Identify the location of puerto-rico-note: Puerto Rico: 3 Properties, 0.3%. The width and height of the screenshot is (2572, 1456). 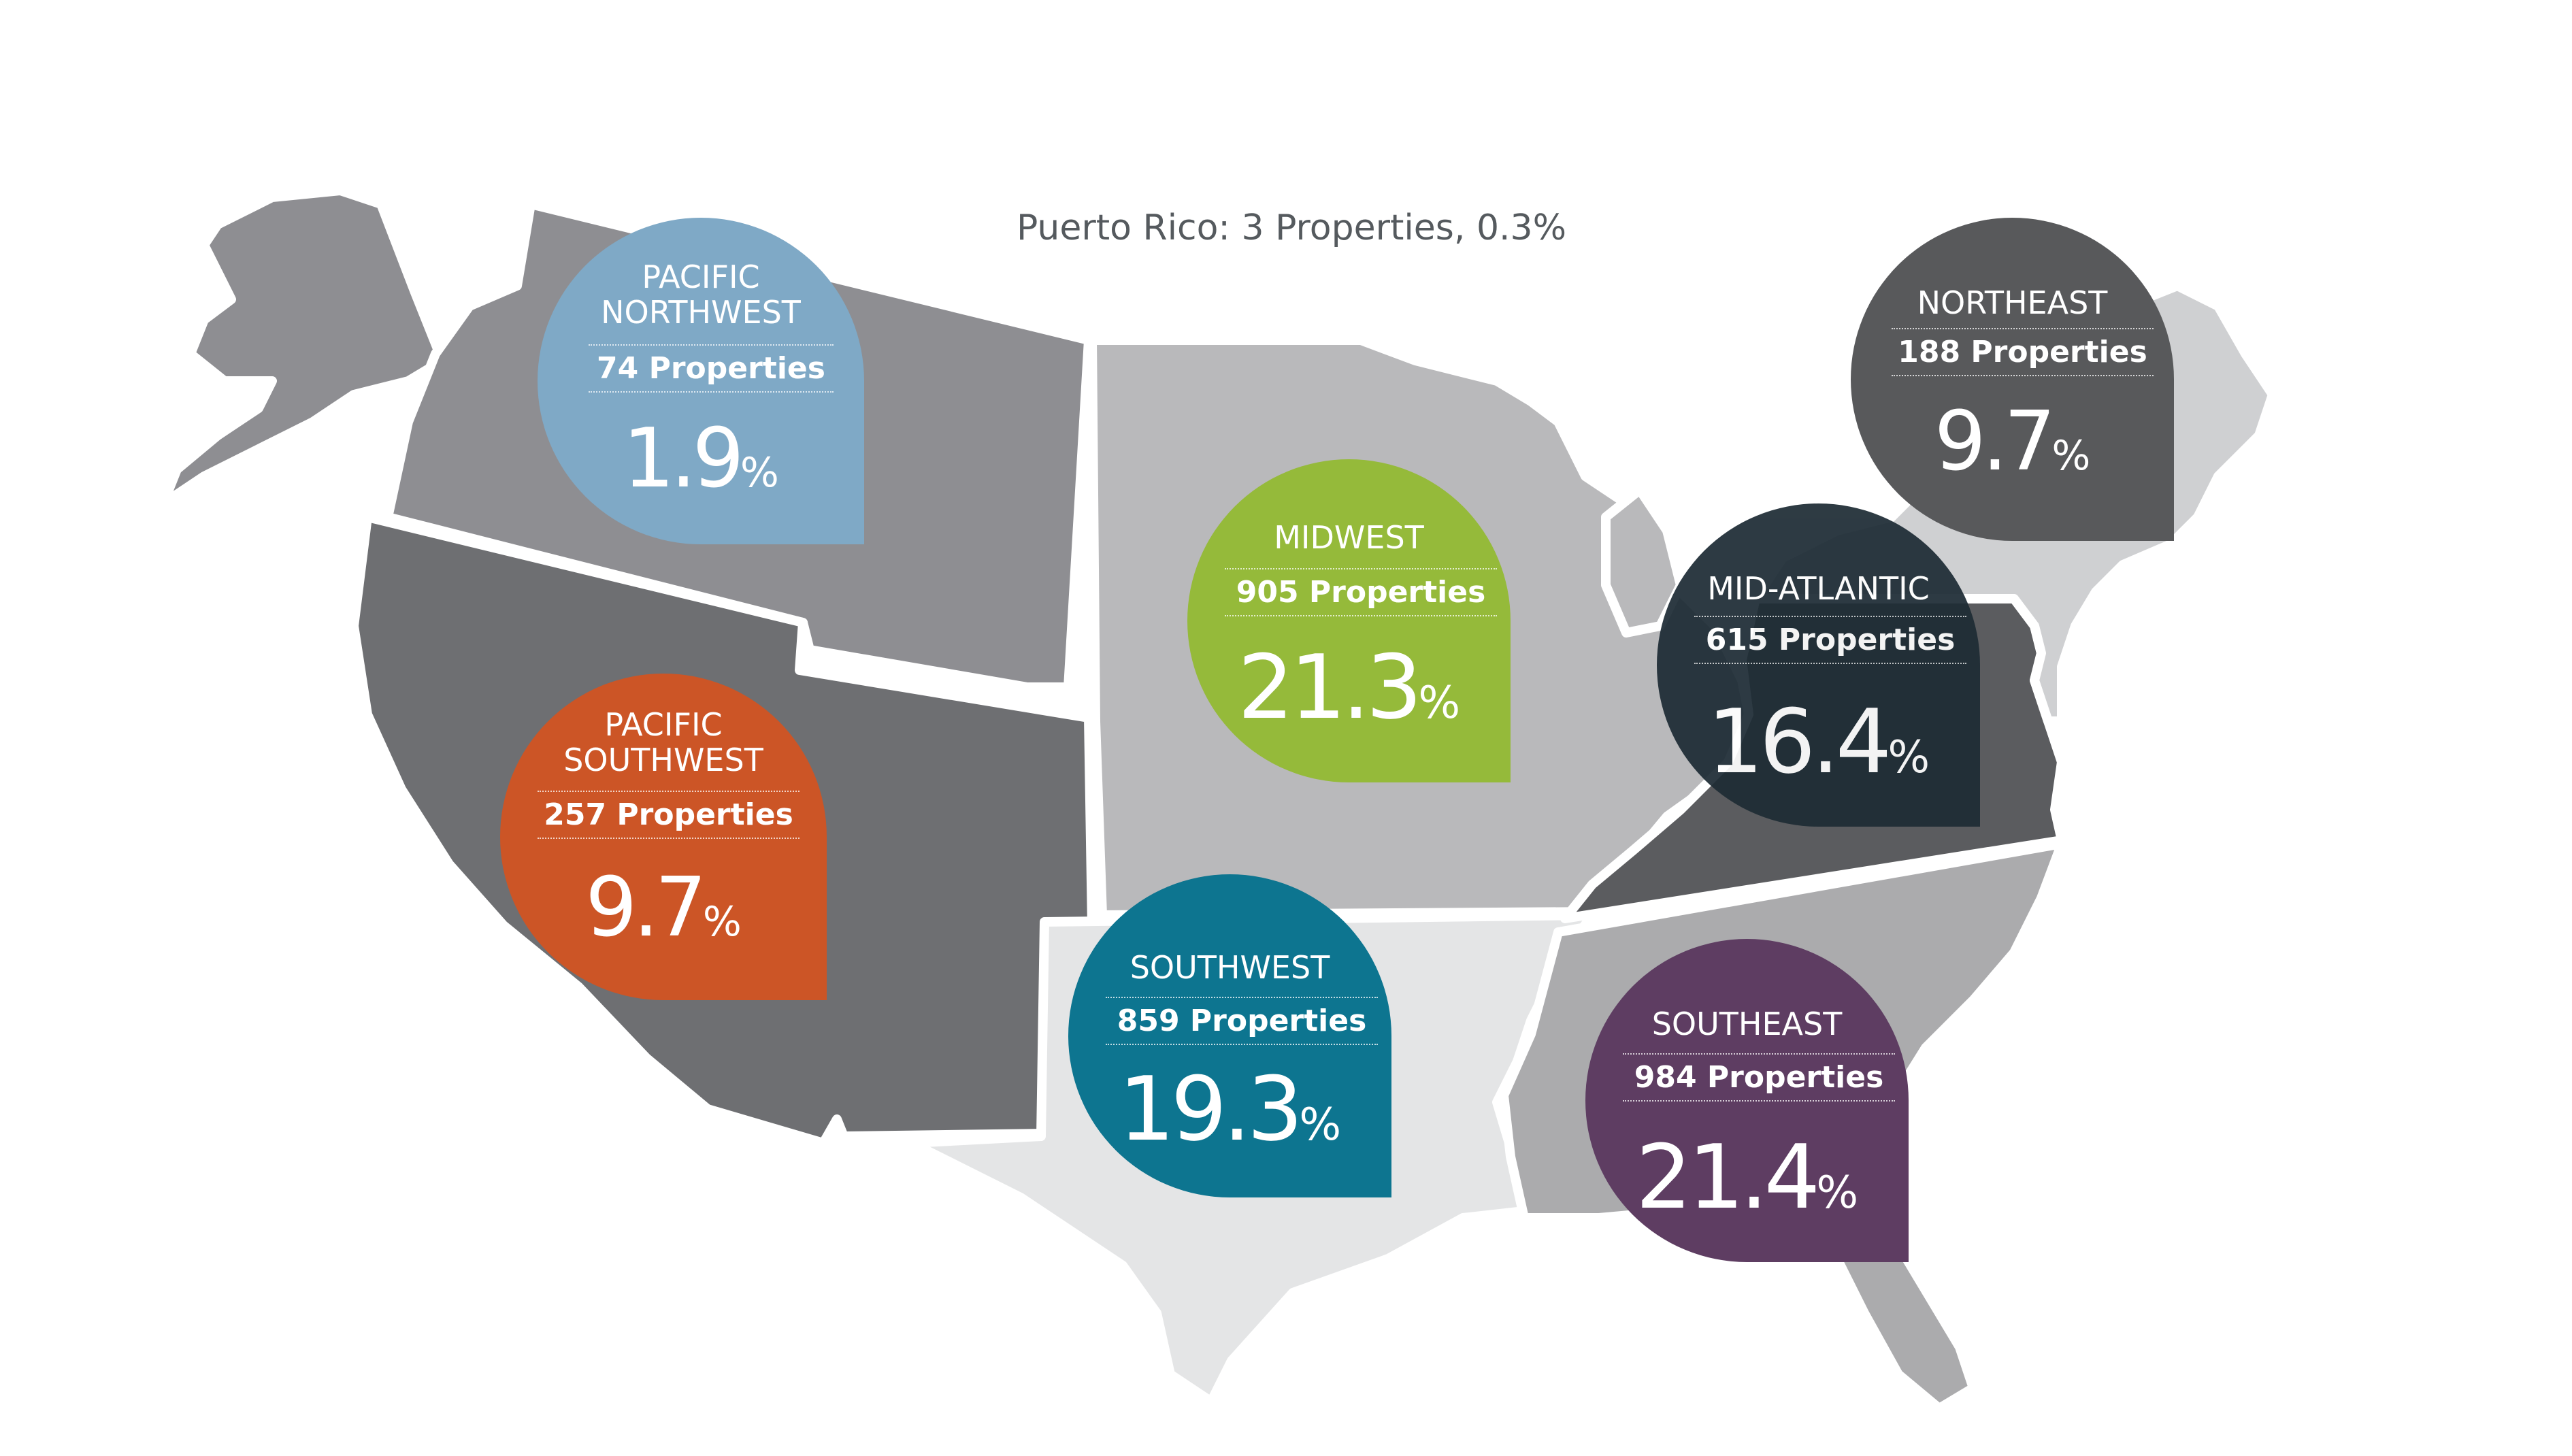
(1291, 228).